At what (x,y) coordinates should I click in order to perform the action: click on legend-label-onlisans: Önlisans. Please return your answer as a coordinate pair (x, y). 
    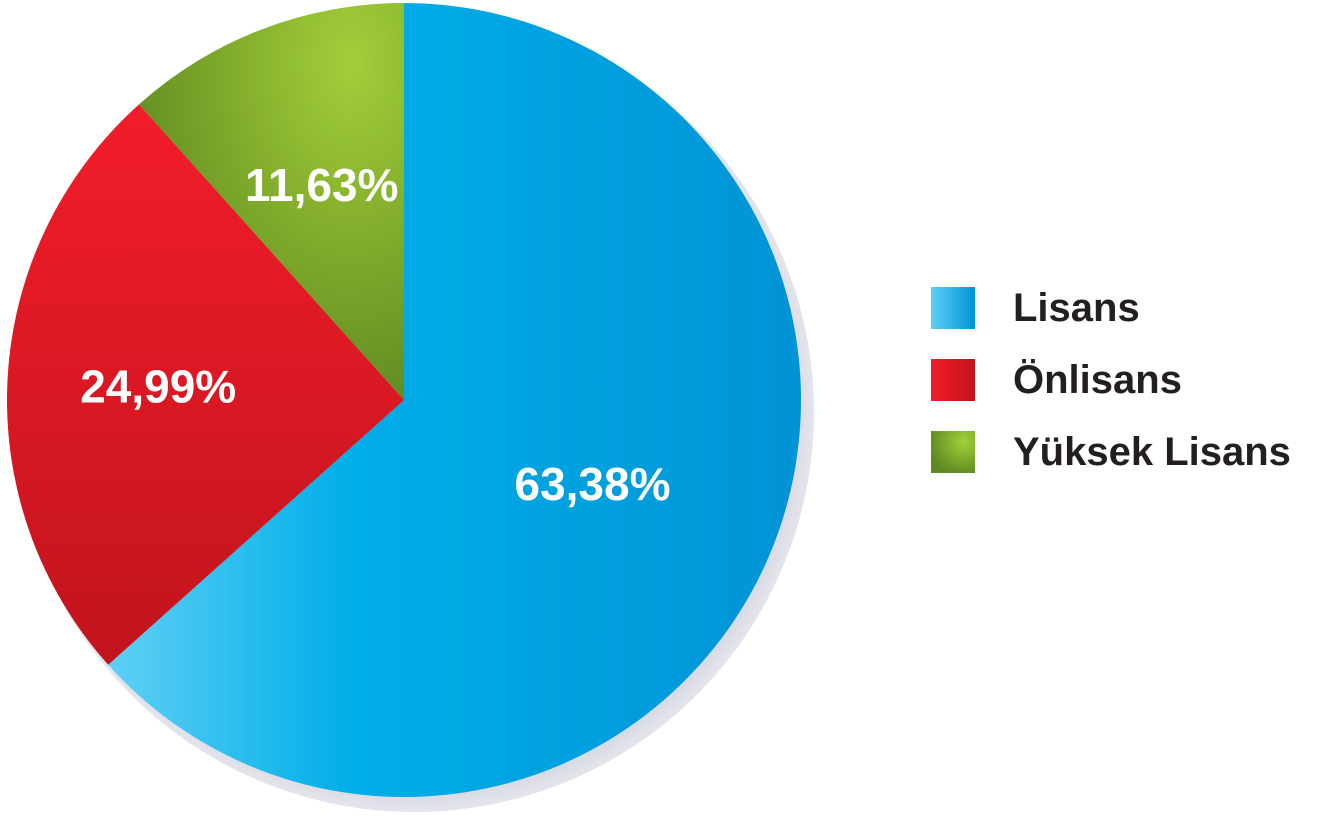
    Looking at the image, I should click on (1097, 379).